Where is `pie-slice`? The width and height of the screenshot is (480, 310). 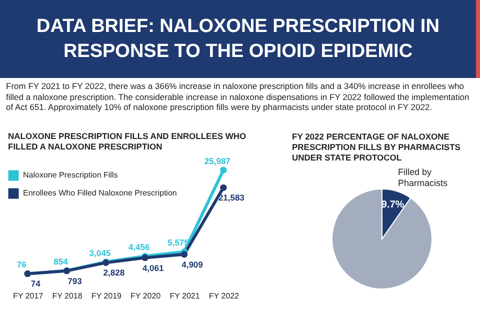 pie-slice is located at coordinates (382, 239).